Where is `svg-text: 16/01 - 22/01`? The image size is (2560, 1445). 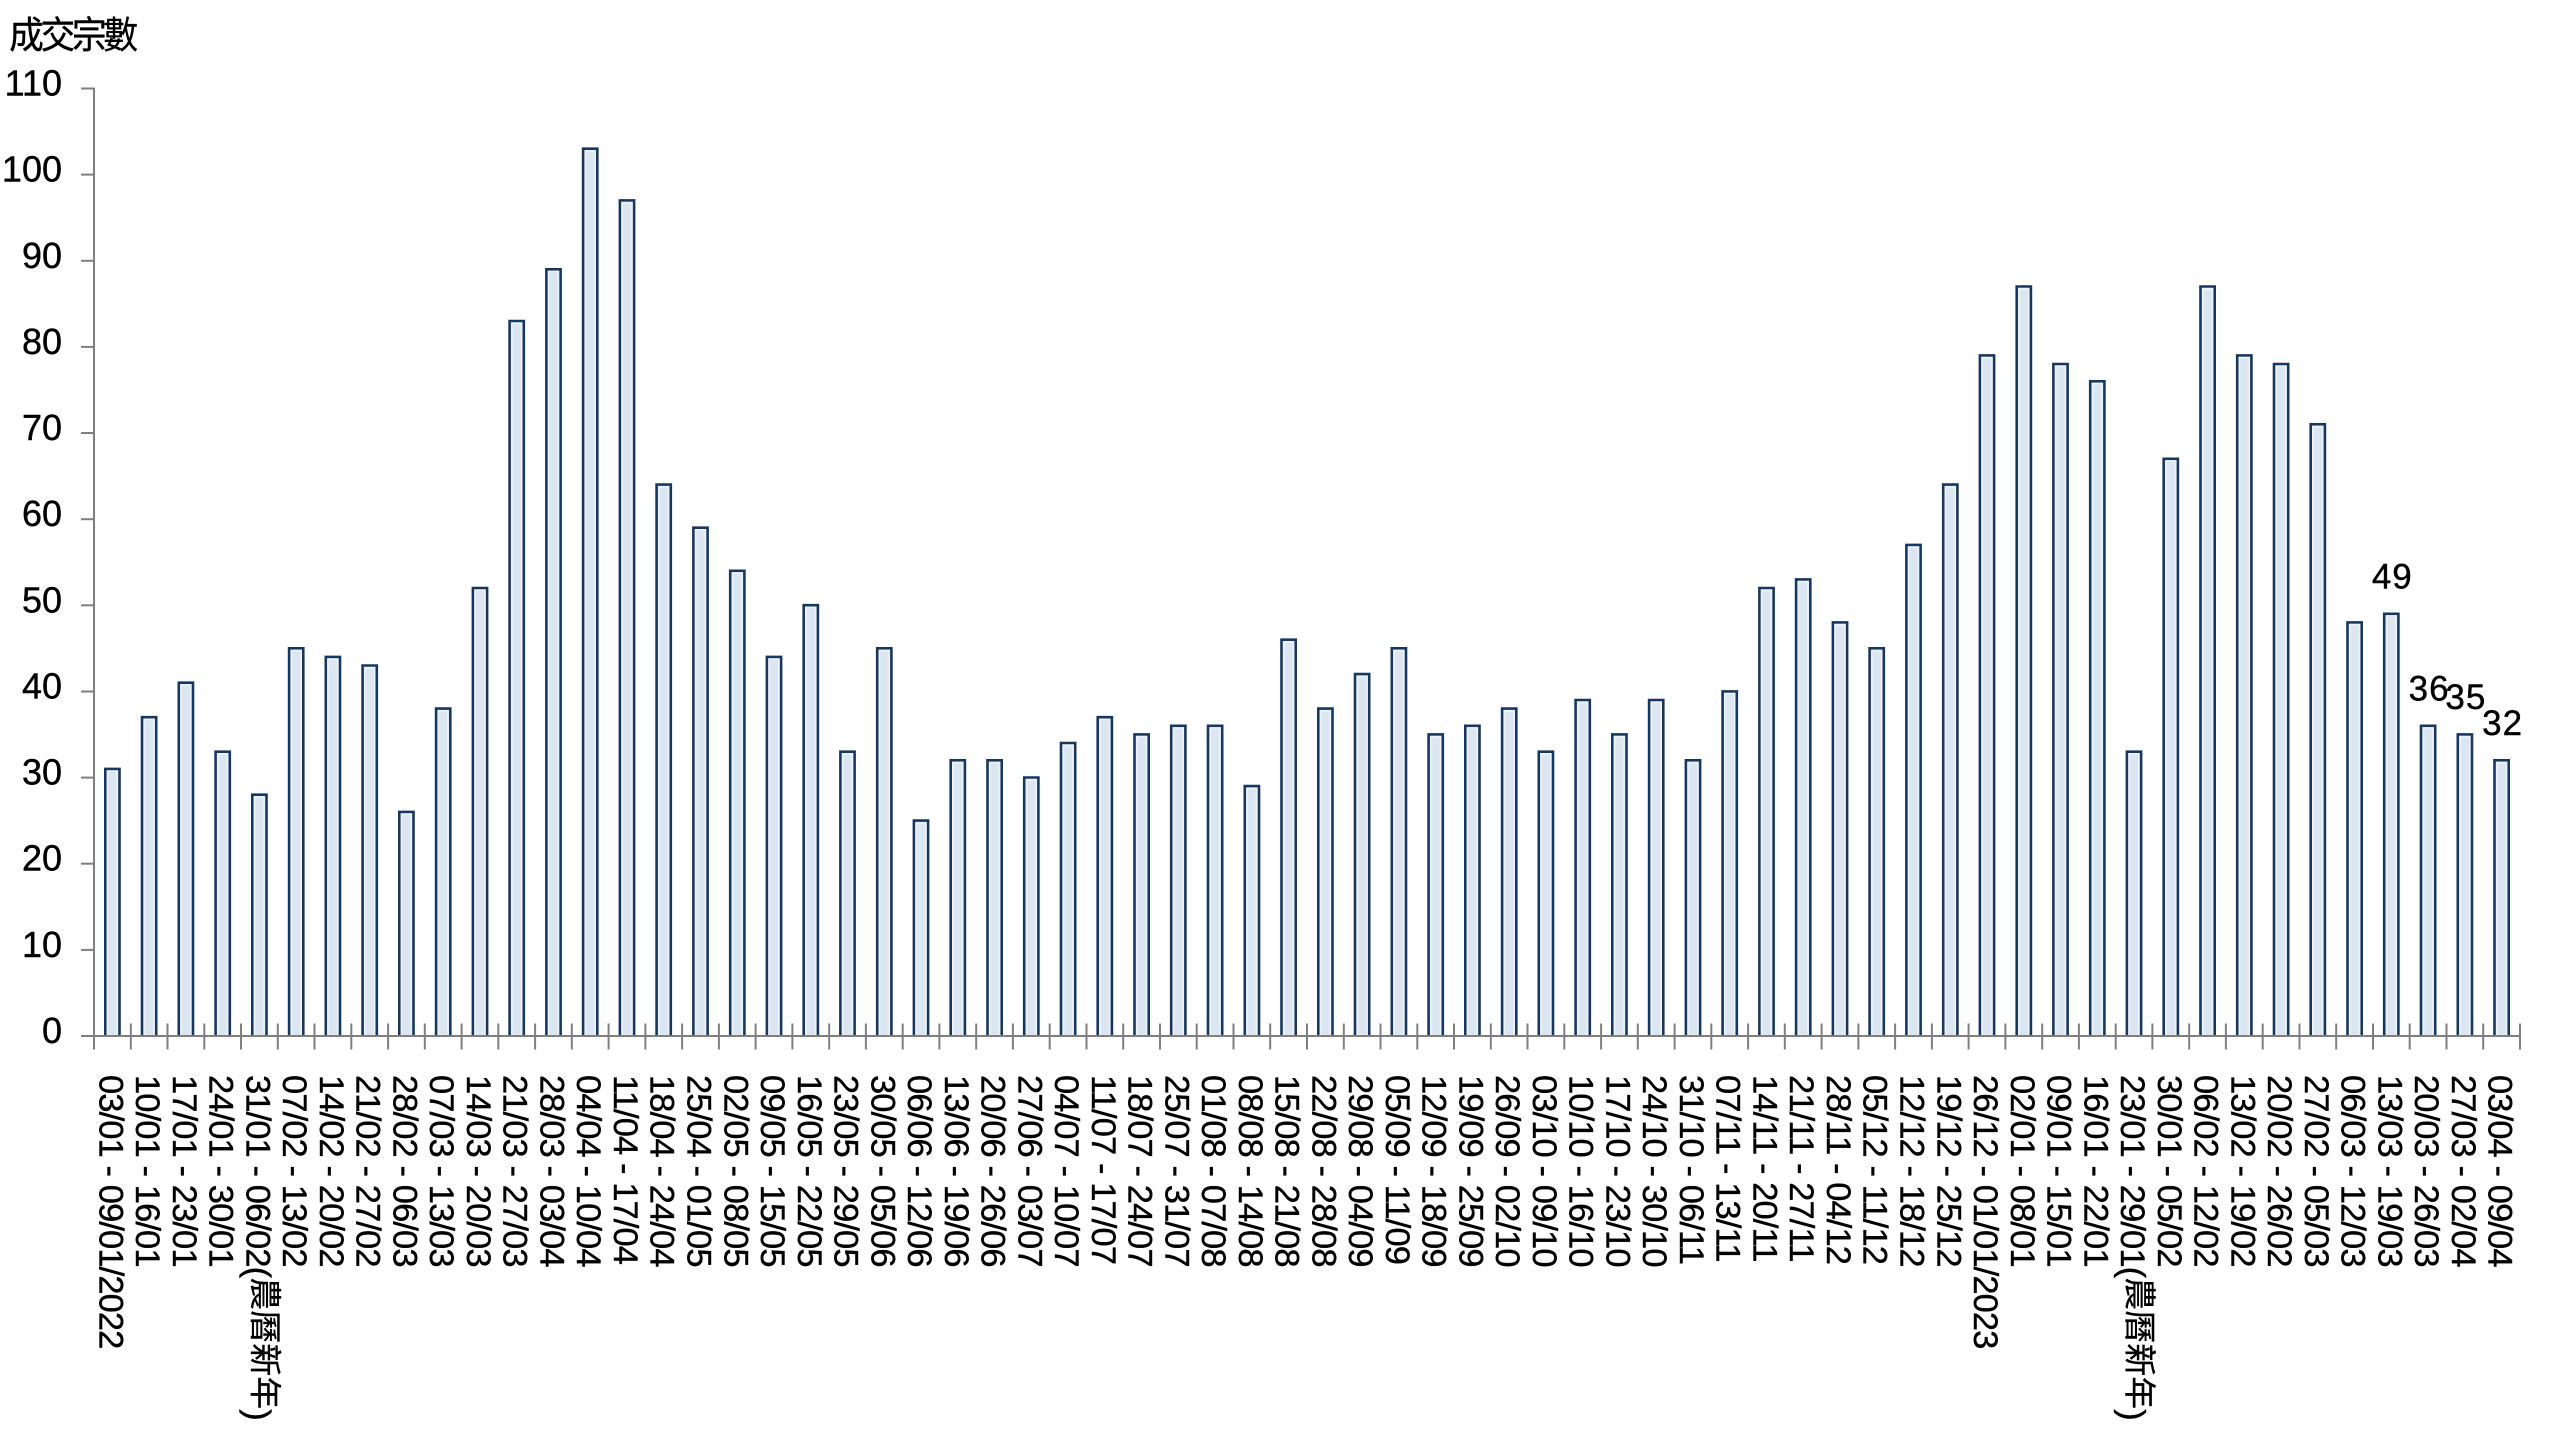 svg-text: 16/01 - 22/01 is located at coordinates (2095, 1171).